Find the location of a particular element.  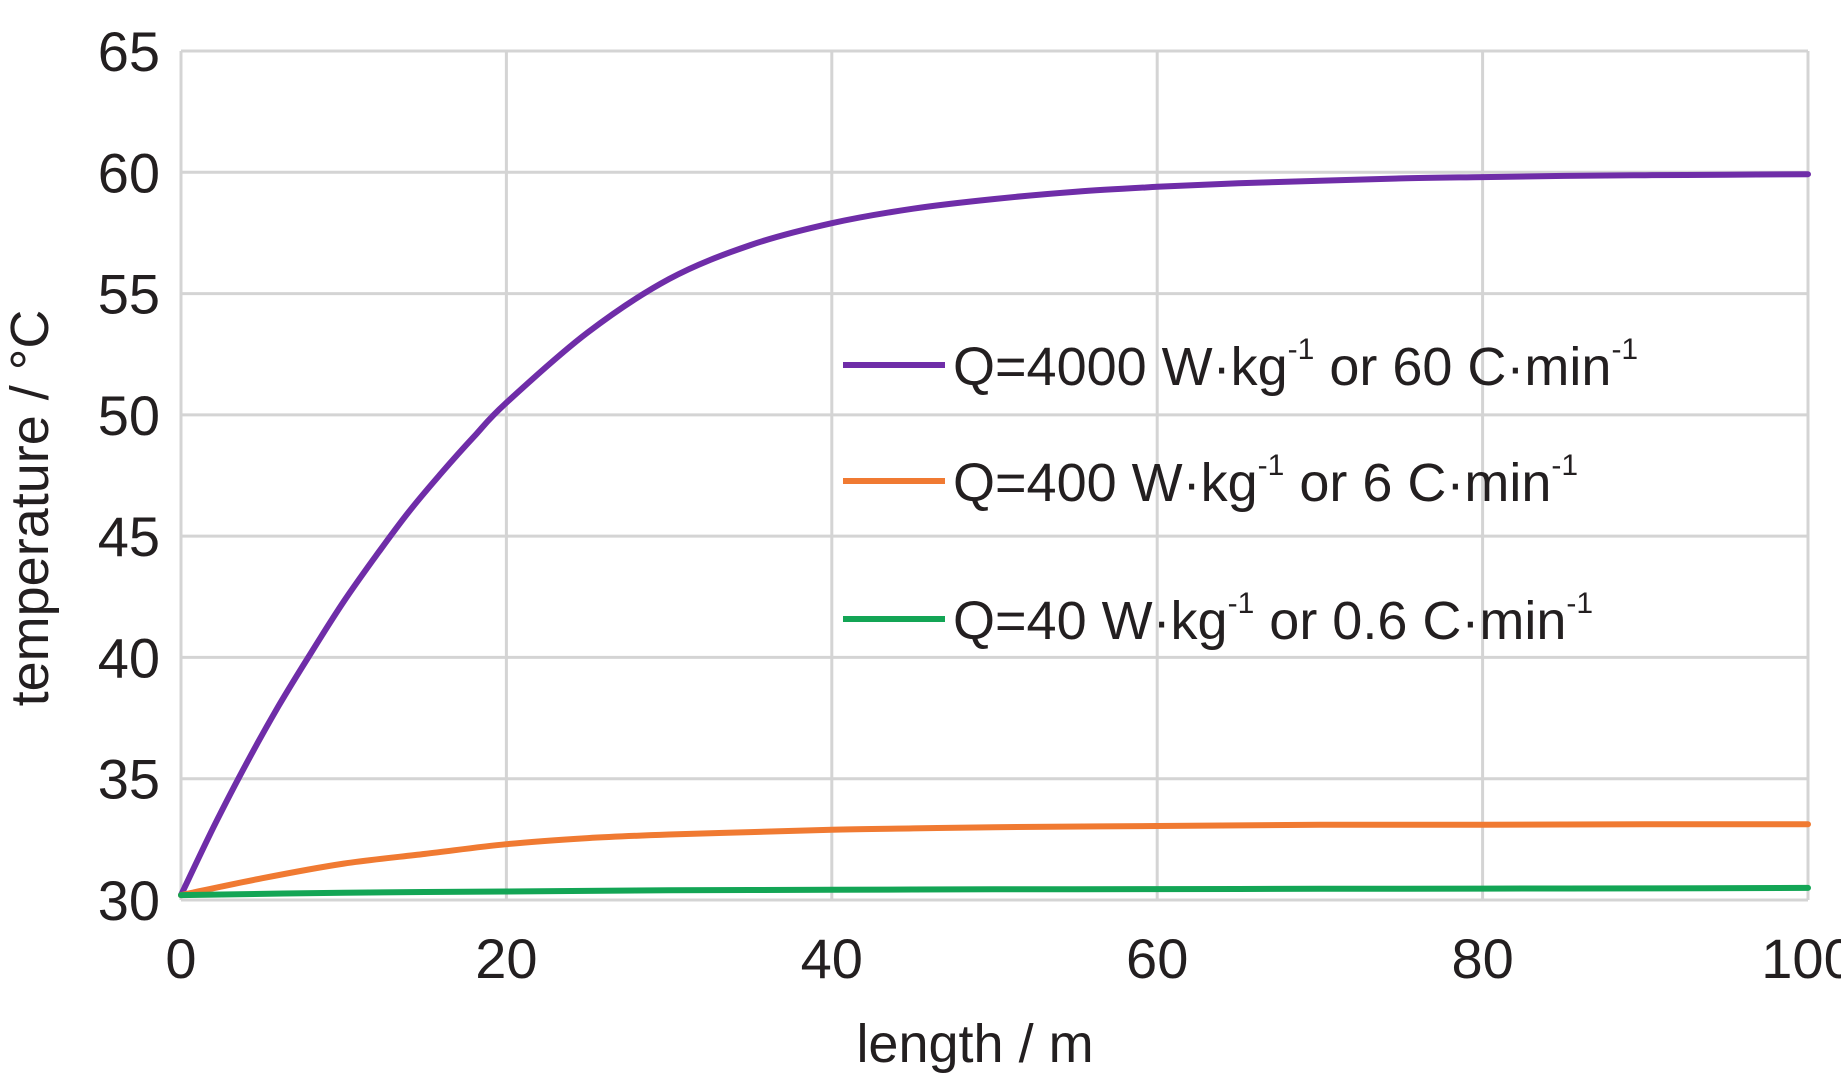

x-tick-label: 60 is located at coordinates (1157, 958).